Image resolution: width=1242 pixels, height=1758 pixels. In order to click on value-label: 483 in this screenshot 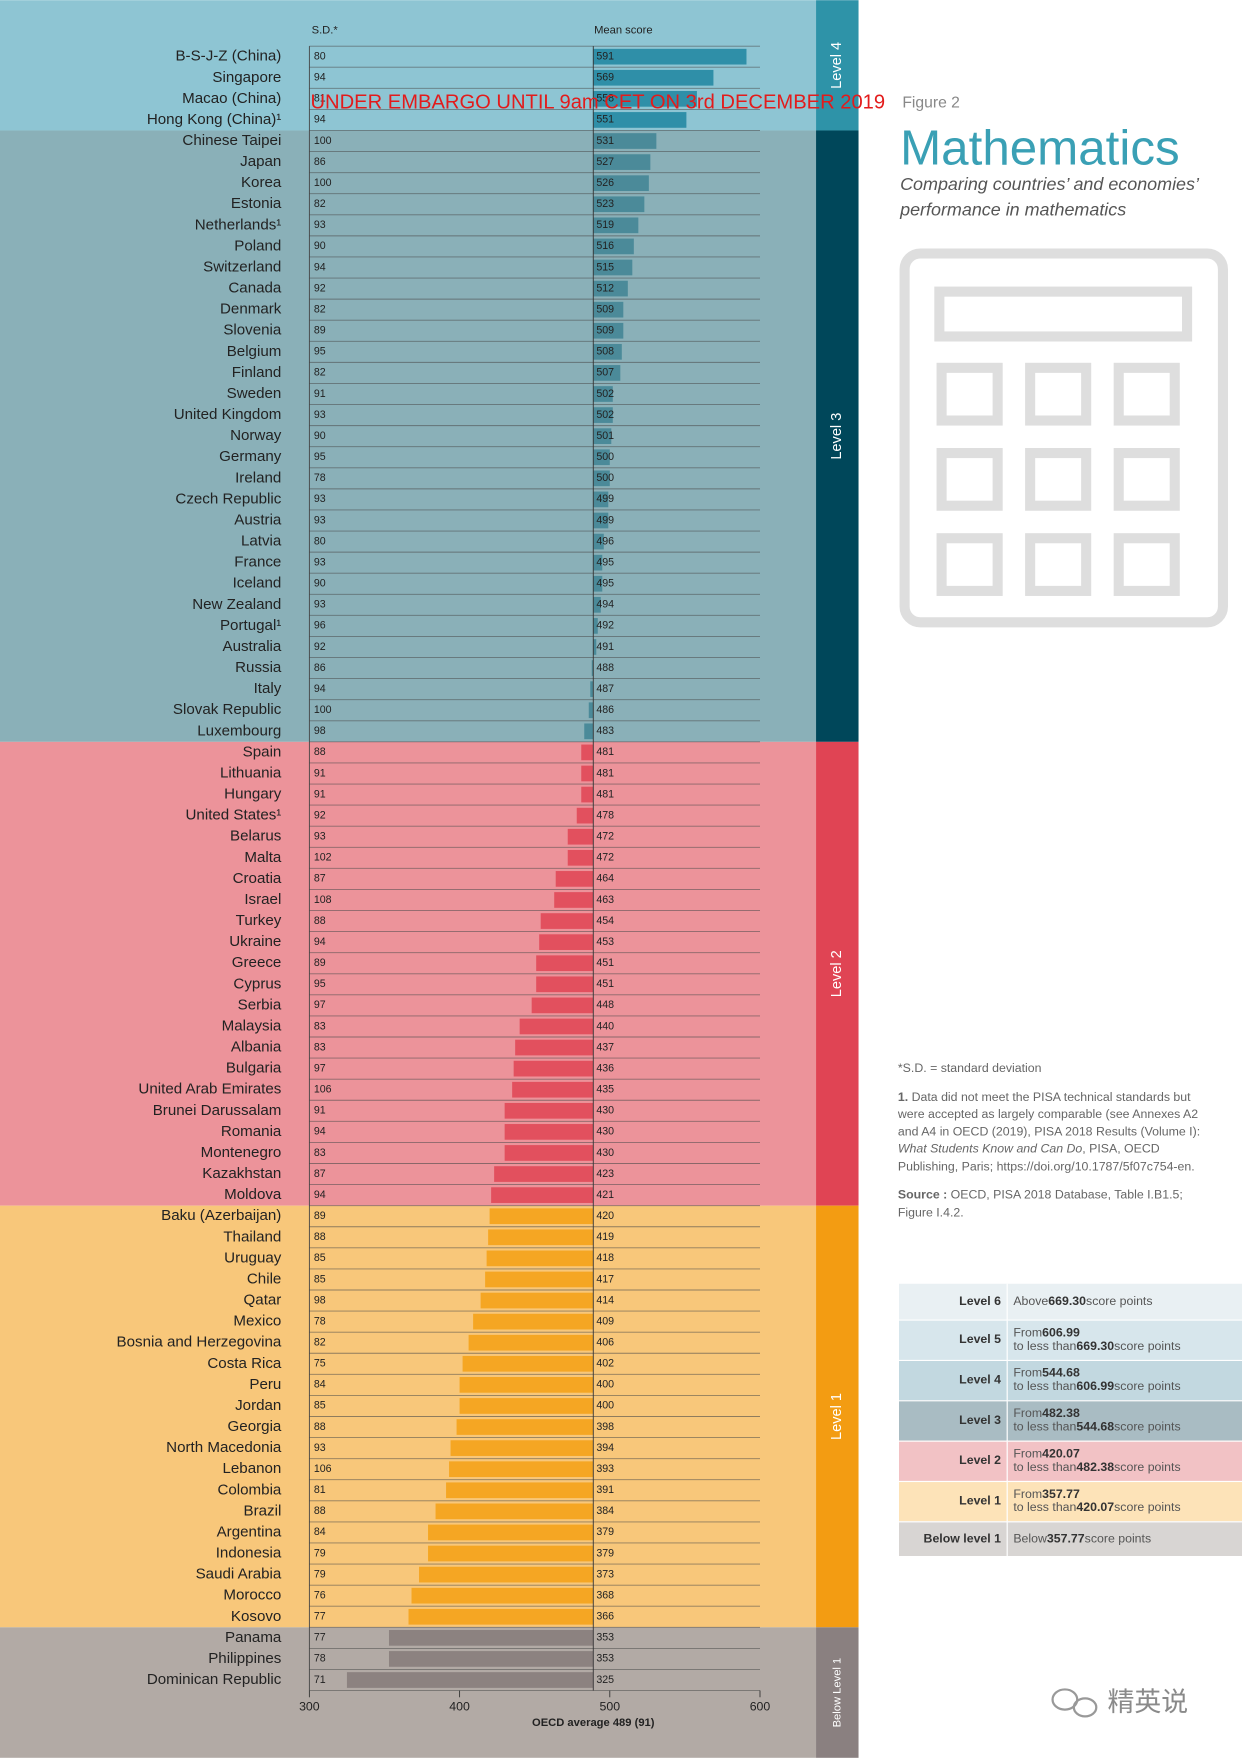, I will do `click(605, 731)`.